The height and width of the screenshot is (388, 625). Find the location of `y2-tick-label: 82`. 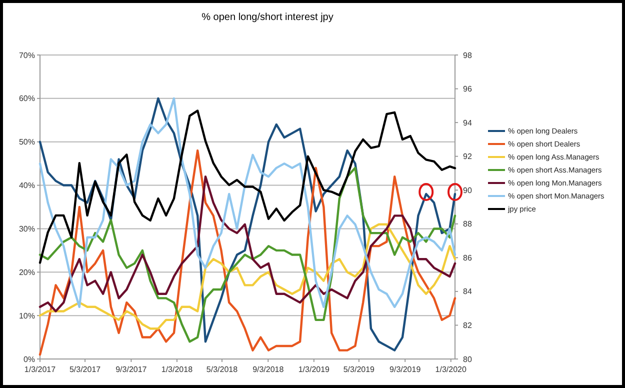

y2-tick-label: 82 is located at coordinates (467, 325).